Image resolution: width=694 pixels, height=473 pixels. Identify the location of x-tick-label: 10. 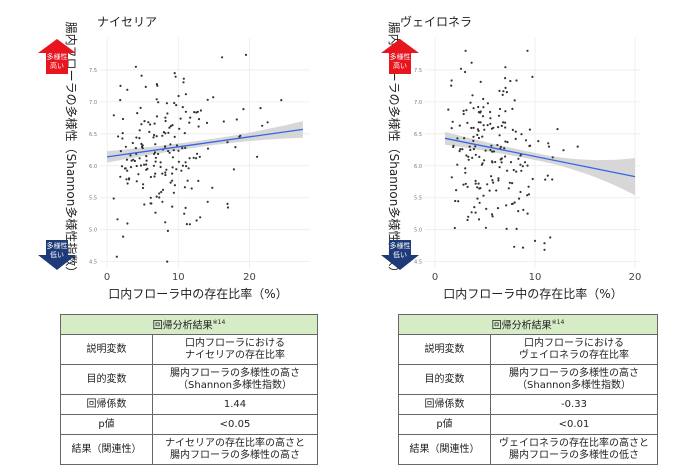
(535, 277).